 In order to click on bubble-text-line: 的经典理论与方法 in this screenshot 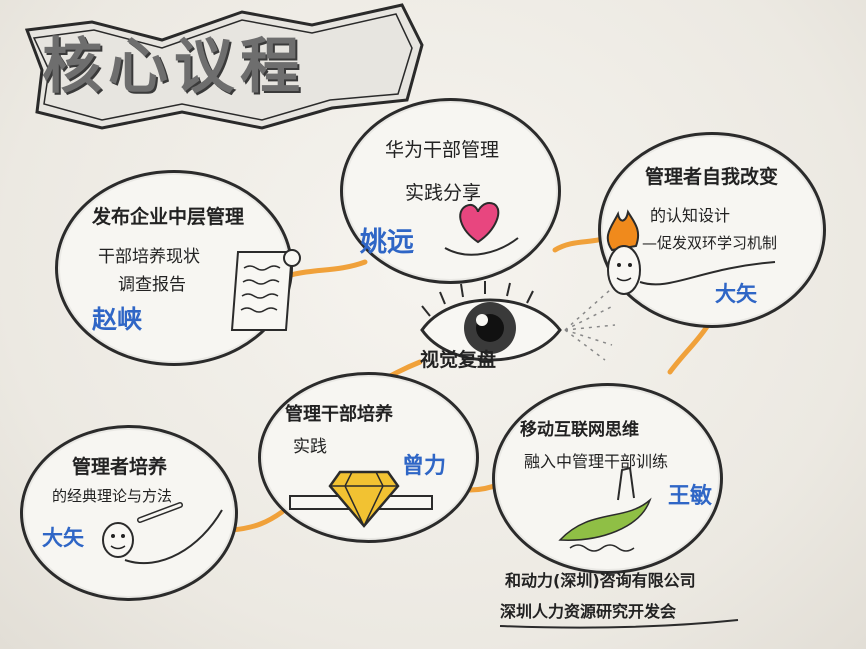, I will do `click(112, 496)`.